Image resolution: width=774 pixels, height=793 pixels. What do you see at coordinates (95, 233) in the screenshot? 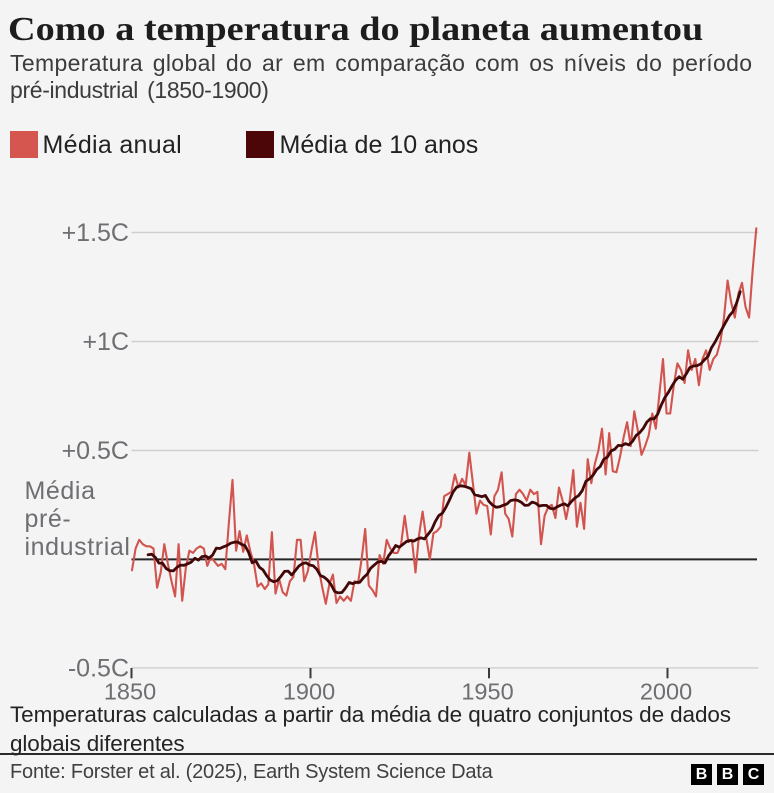
I see `svg-text: +1.5C` at bounding box center [95, 233].